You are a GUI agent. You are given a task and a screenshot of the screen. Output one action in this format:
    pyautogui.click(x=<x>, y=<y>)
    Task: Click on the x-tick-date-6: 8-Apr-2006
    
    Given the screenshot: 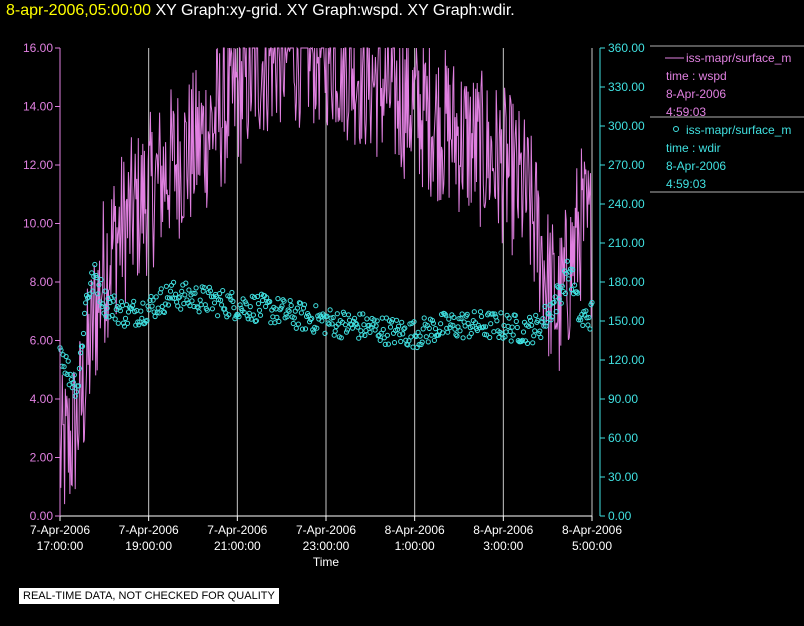 What is the action you would take?
    pyautogui.click(x=592, y=530)
    